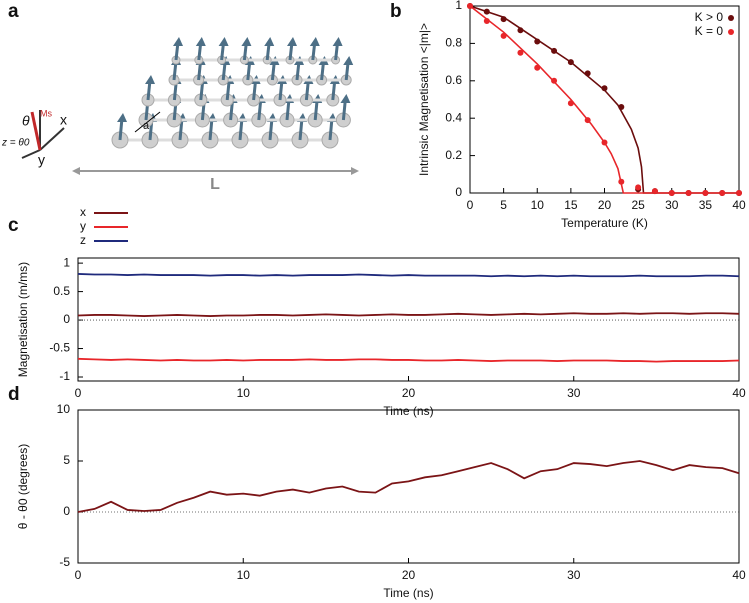  What do you see at coordinates (64, 562) in the screenshot?
I see `y-tick-label: -5` at bounding box center [64, 562].